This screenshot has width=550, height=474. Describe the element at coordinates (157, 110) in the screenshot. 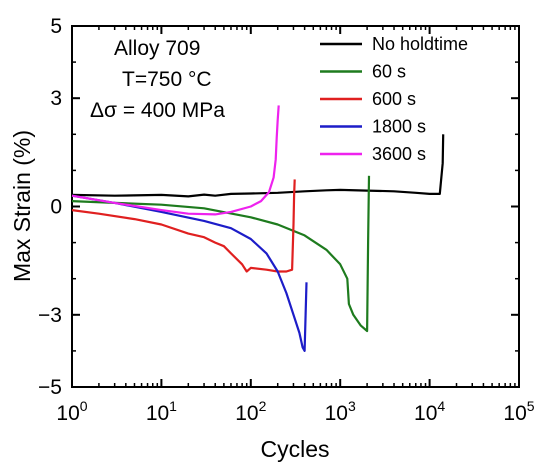

I see `annotation-stress: Δσ = 400 MPa` at that location.